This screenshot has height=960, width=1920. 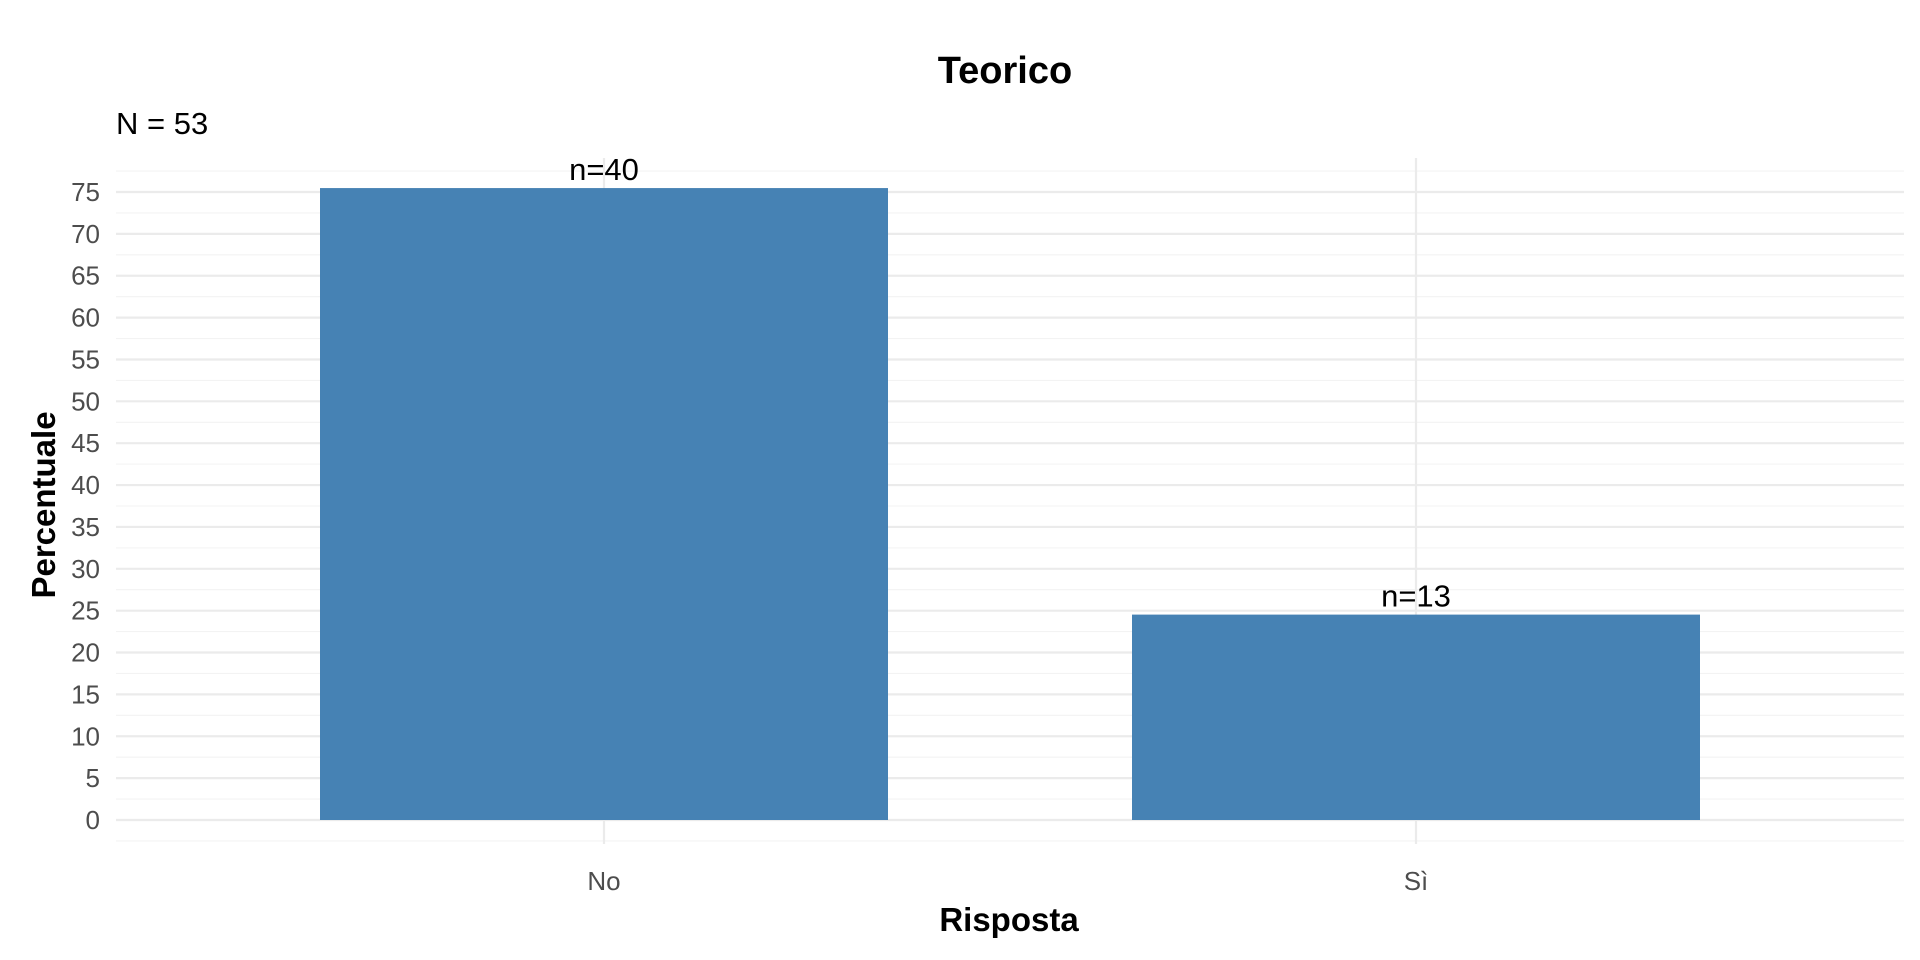 What do you see at coordinates (85, 527) in the screenshot?
I see `y-tick-label: 35` at bounding box center [85, 527].